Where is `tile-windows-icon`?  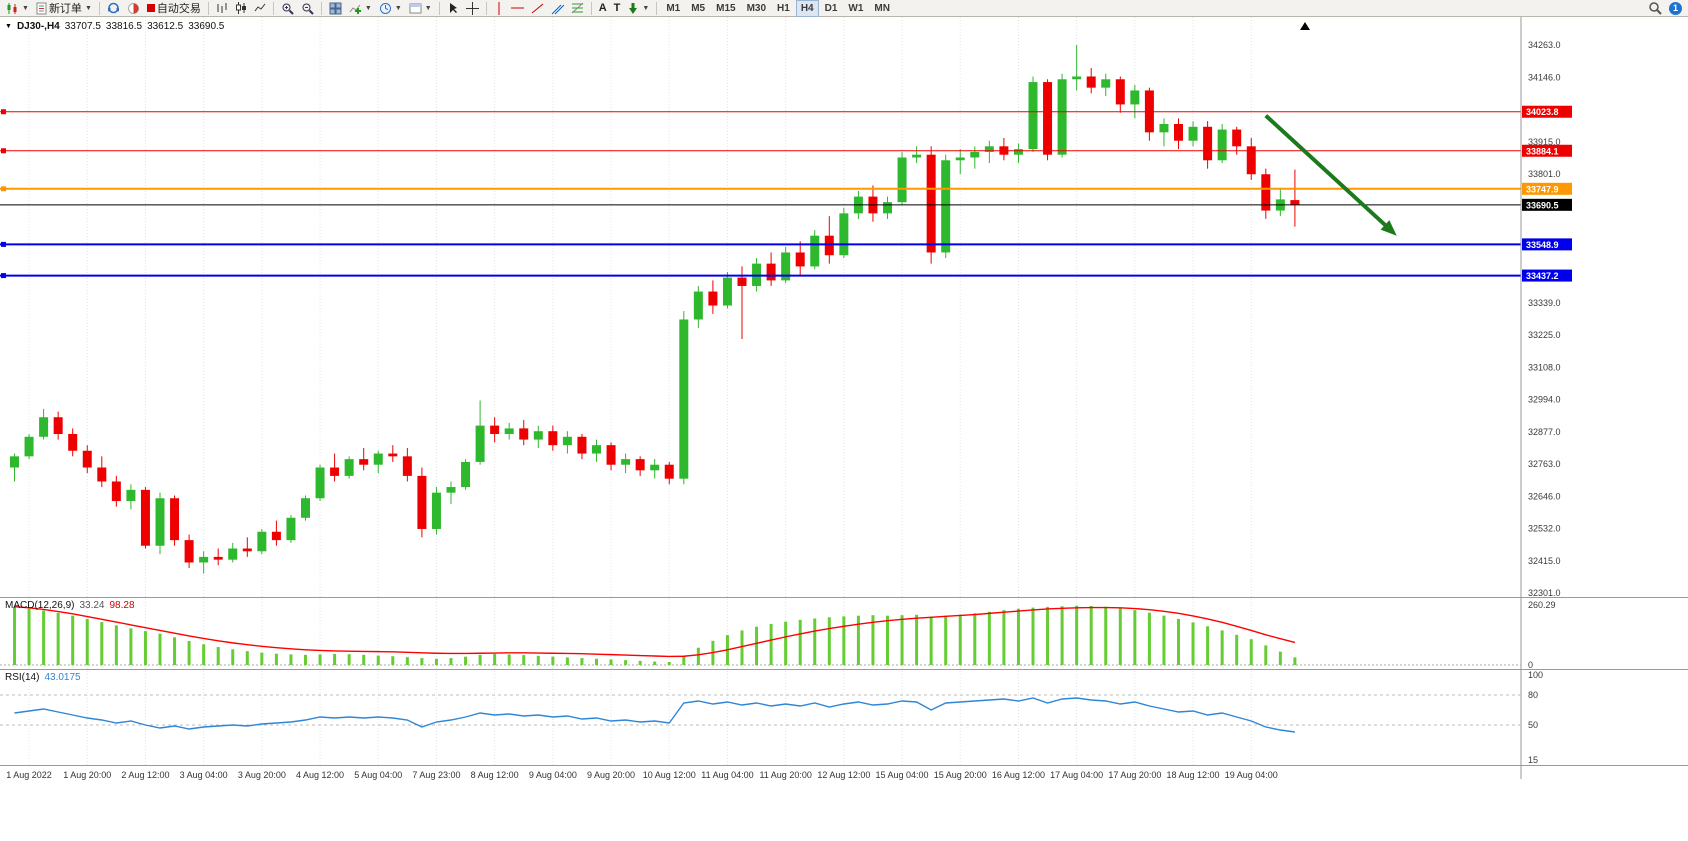 tile-windows-icon is located at coordinates (335, 8).